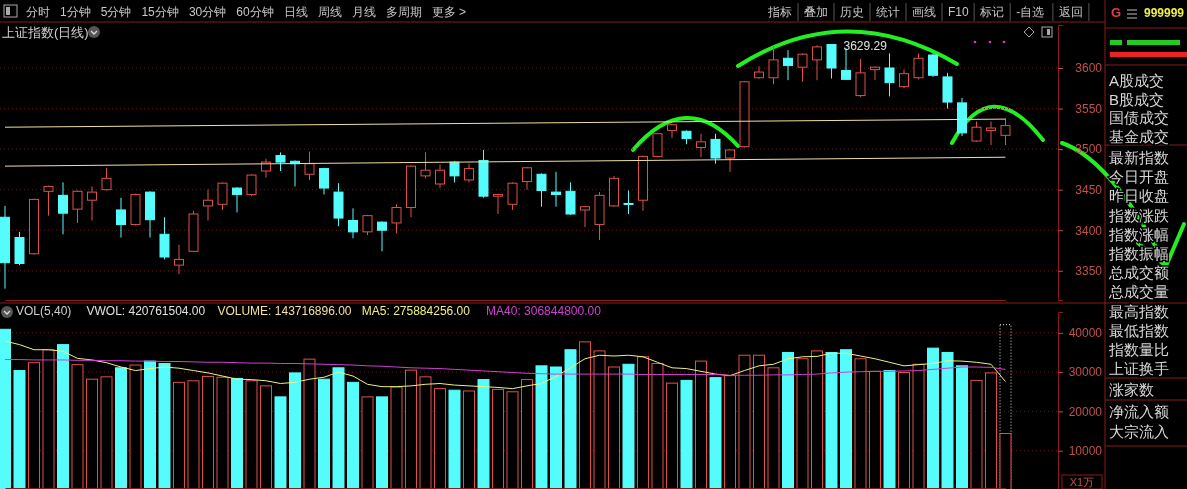 The width and height of the screenshot is (1187, 489). What do you see at coordinates (160, 12) in the screenshot?
I see `text: 15分钟` at bounding box center [160, 12].